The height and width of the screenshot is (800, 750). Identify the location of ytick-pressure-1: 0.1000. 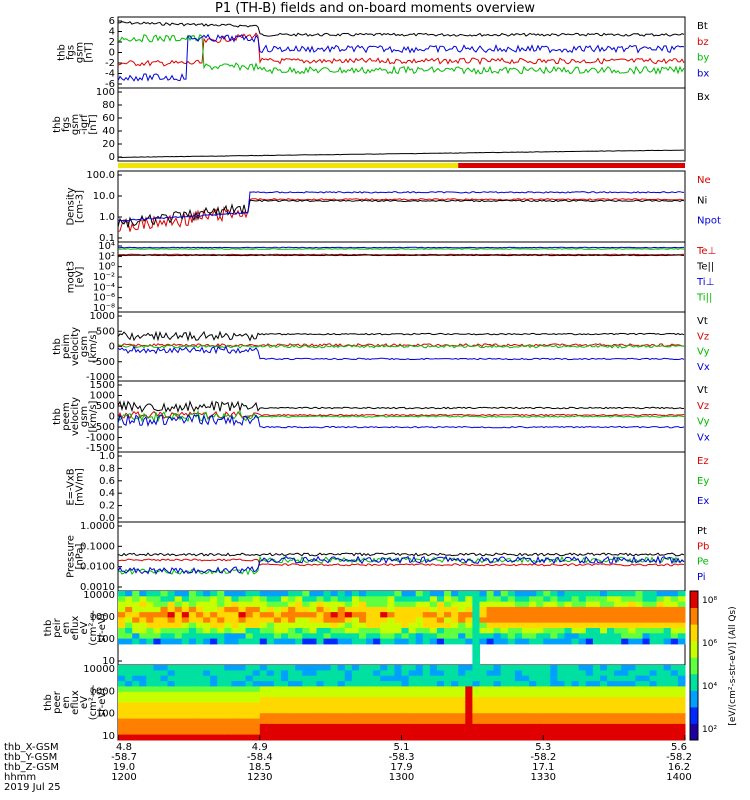
(97, 546).